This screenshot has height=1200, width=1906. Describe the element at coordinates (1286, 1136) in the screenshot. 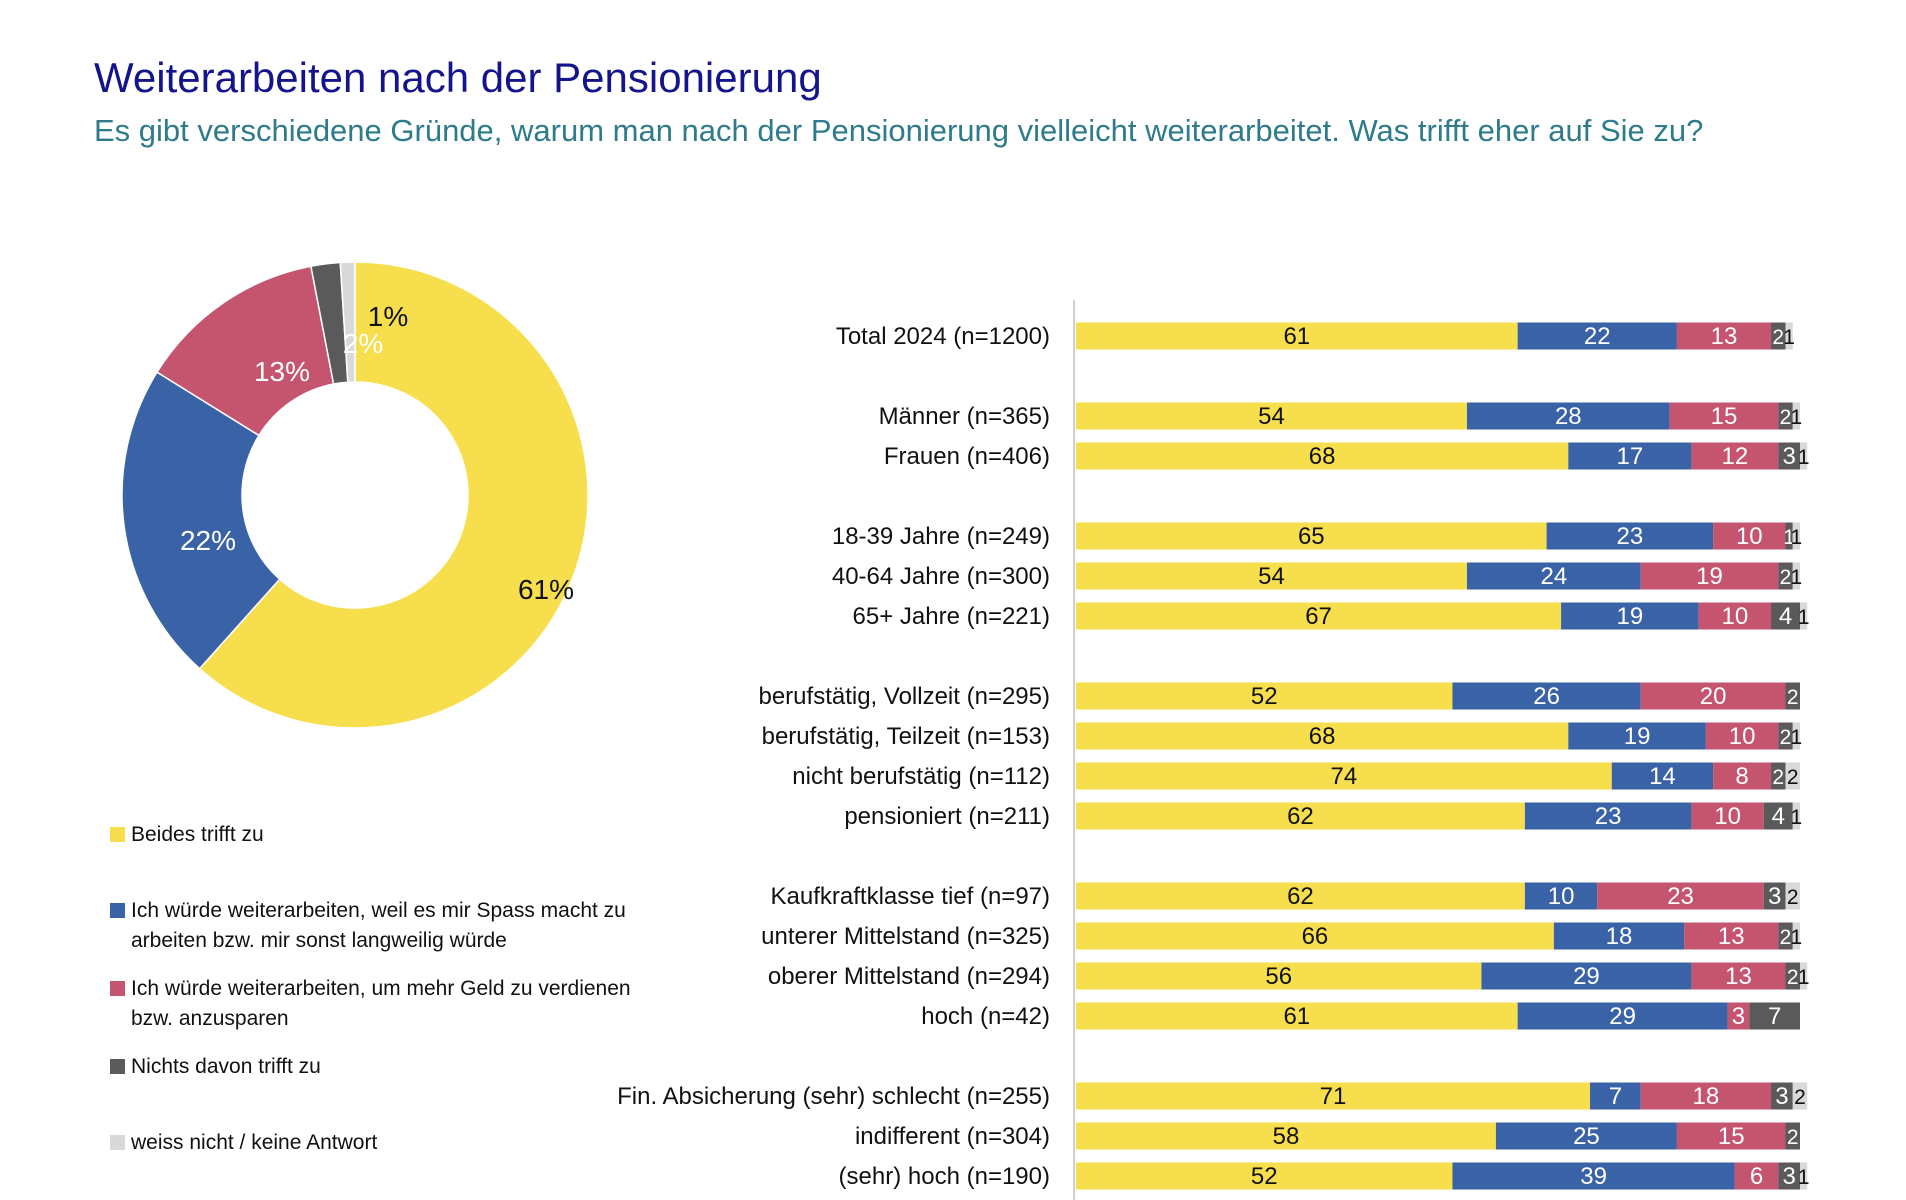

I see `bar-value-label-indifferent-n-304-s0: 58` at that location.